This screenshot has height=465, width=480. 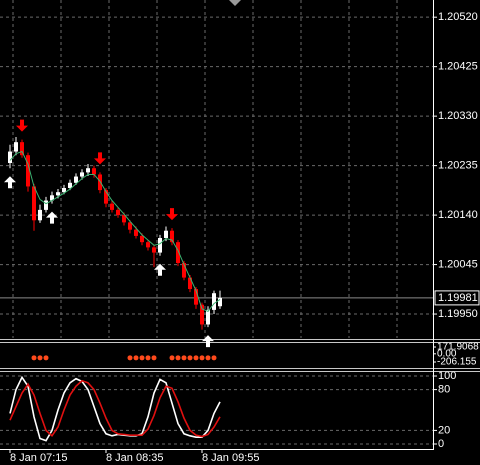 I want to click on x-tick-label: 8 Jan 08:35, so click(x=135, y=458).